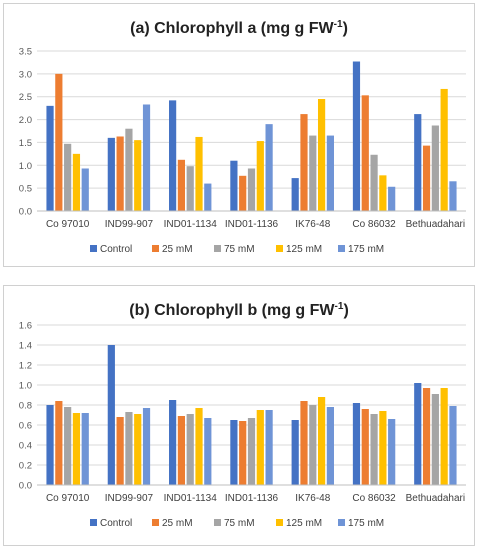 The height and width of the screenshot is (550, 480). I want to click on y-tick-label: 0.6, so click(25, 426).